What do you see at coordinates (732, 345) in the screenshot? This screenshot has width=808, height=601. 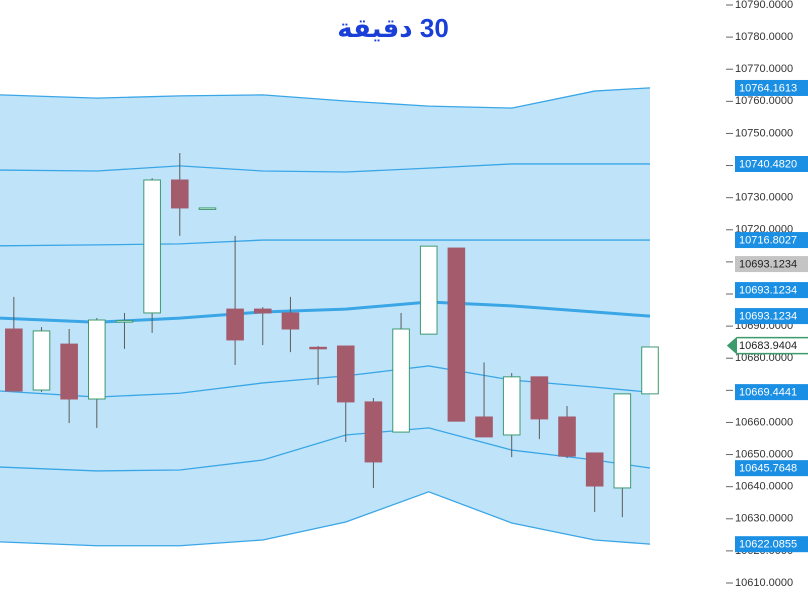 I see `price-tag-arrow` at bounding box center [732, 345].